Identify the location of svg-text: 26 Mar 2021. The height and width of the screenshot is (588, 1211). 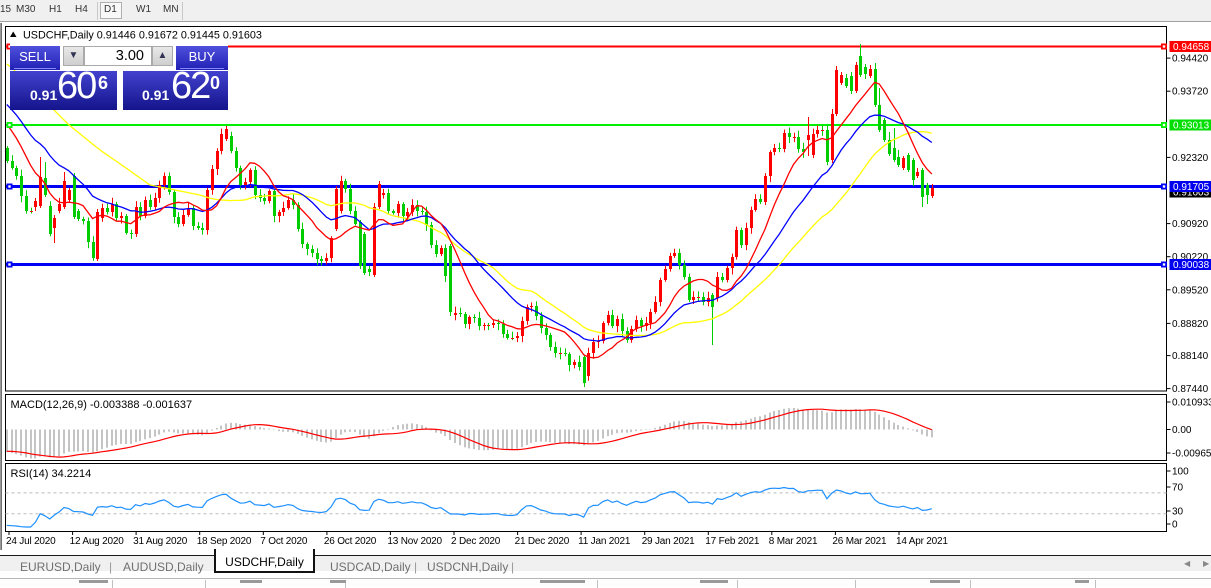
(859, 541).